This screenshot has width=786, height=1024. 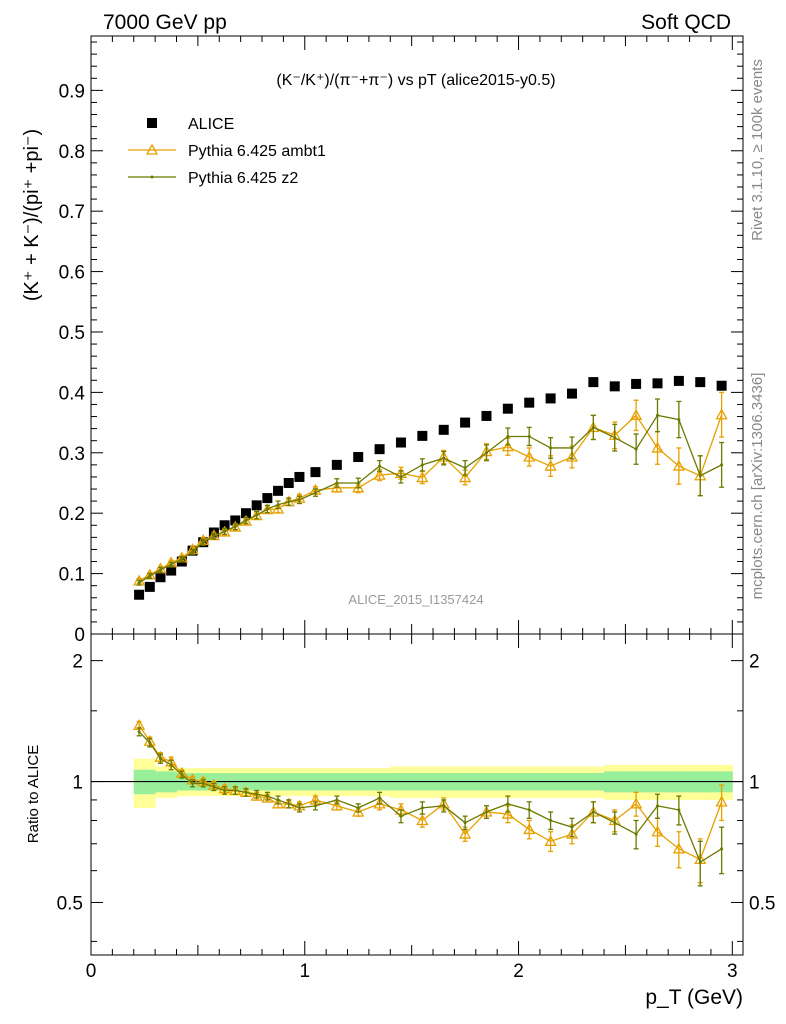 I want to click on chart-title: (K⁻/K⁺)/(π⁻+π⁻) vs pT (alice2015-y0.5), so click(x=415, y=80).